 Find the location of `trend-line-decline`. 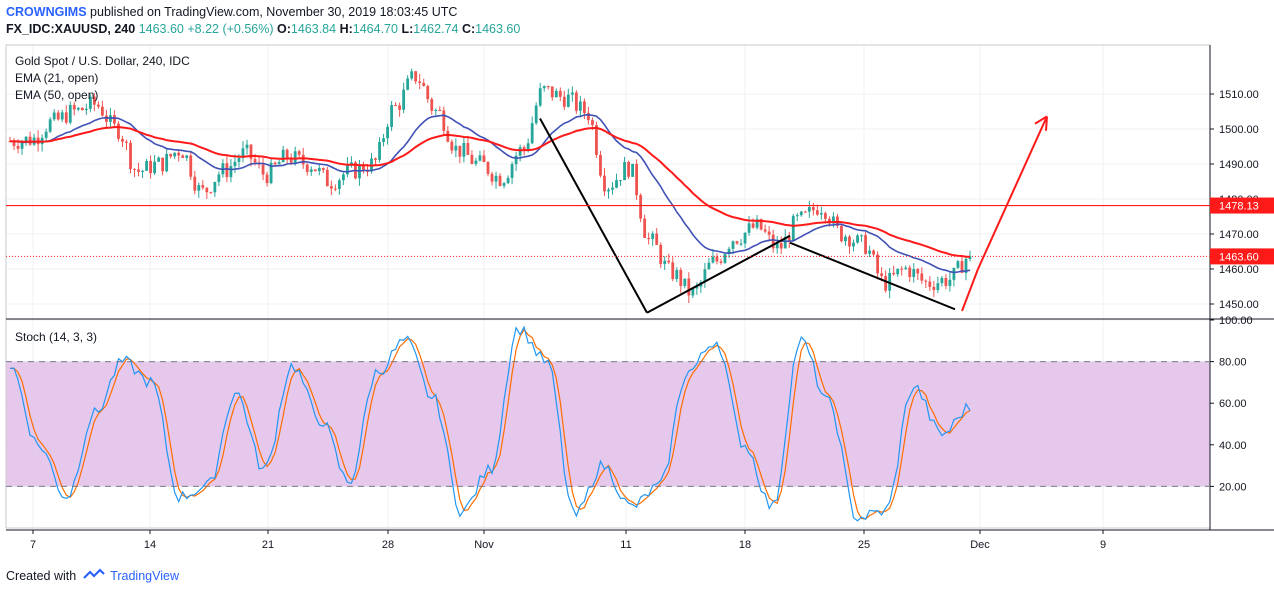

trend-line-decline is located at coordinates (593, 216).